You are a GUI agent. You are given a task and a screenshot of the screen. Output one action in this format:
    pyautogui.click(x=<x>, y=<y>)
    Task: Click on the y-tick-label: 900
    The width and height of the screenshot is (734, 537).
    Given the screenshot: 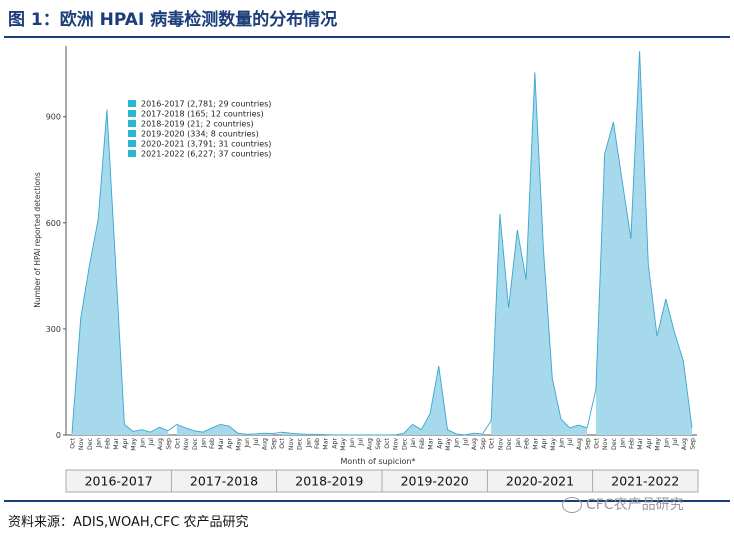 What is the action you would take?
    pyautogui.click(x=53, y=117)
    